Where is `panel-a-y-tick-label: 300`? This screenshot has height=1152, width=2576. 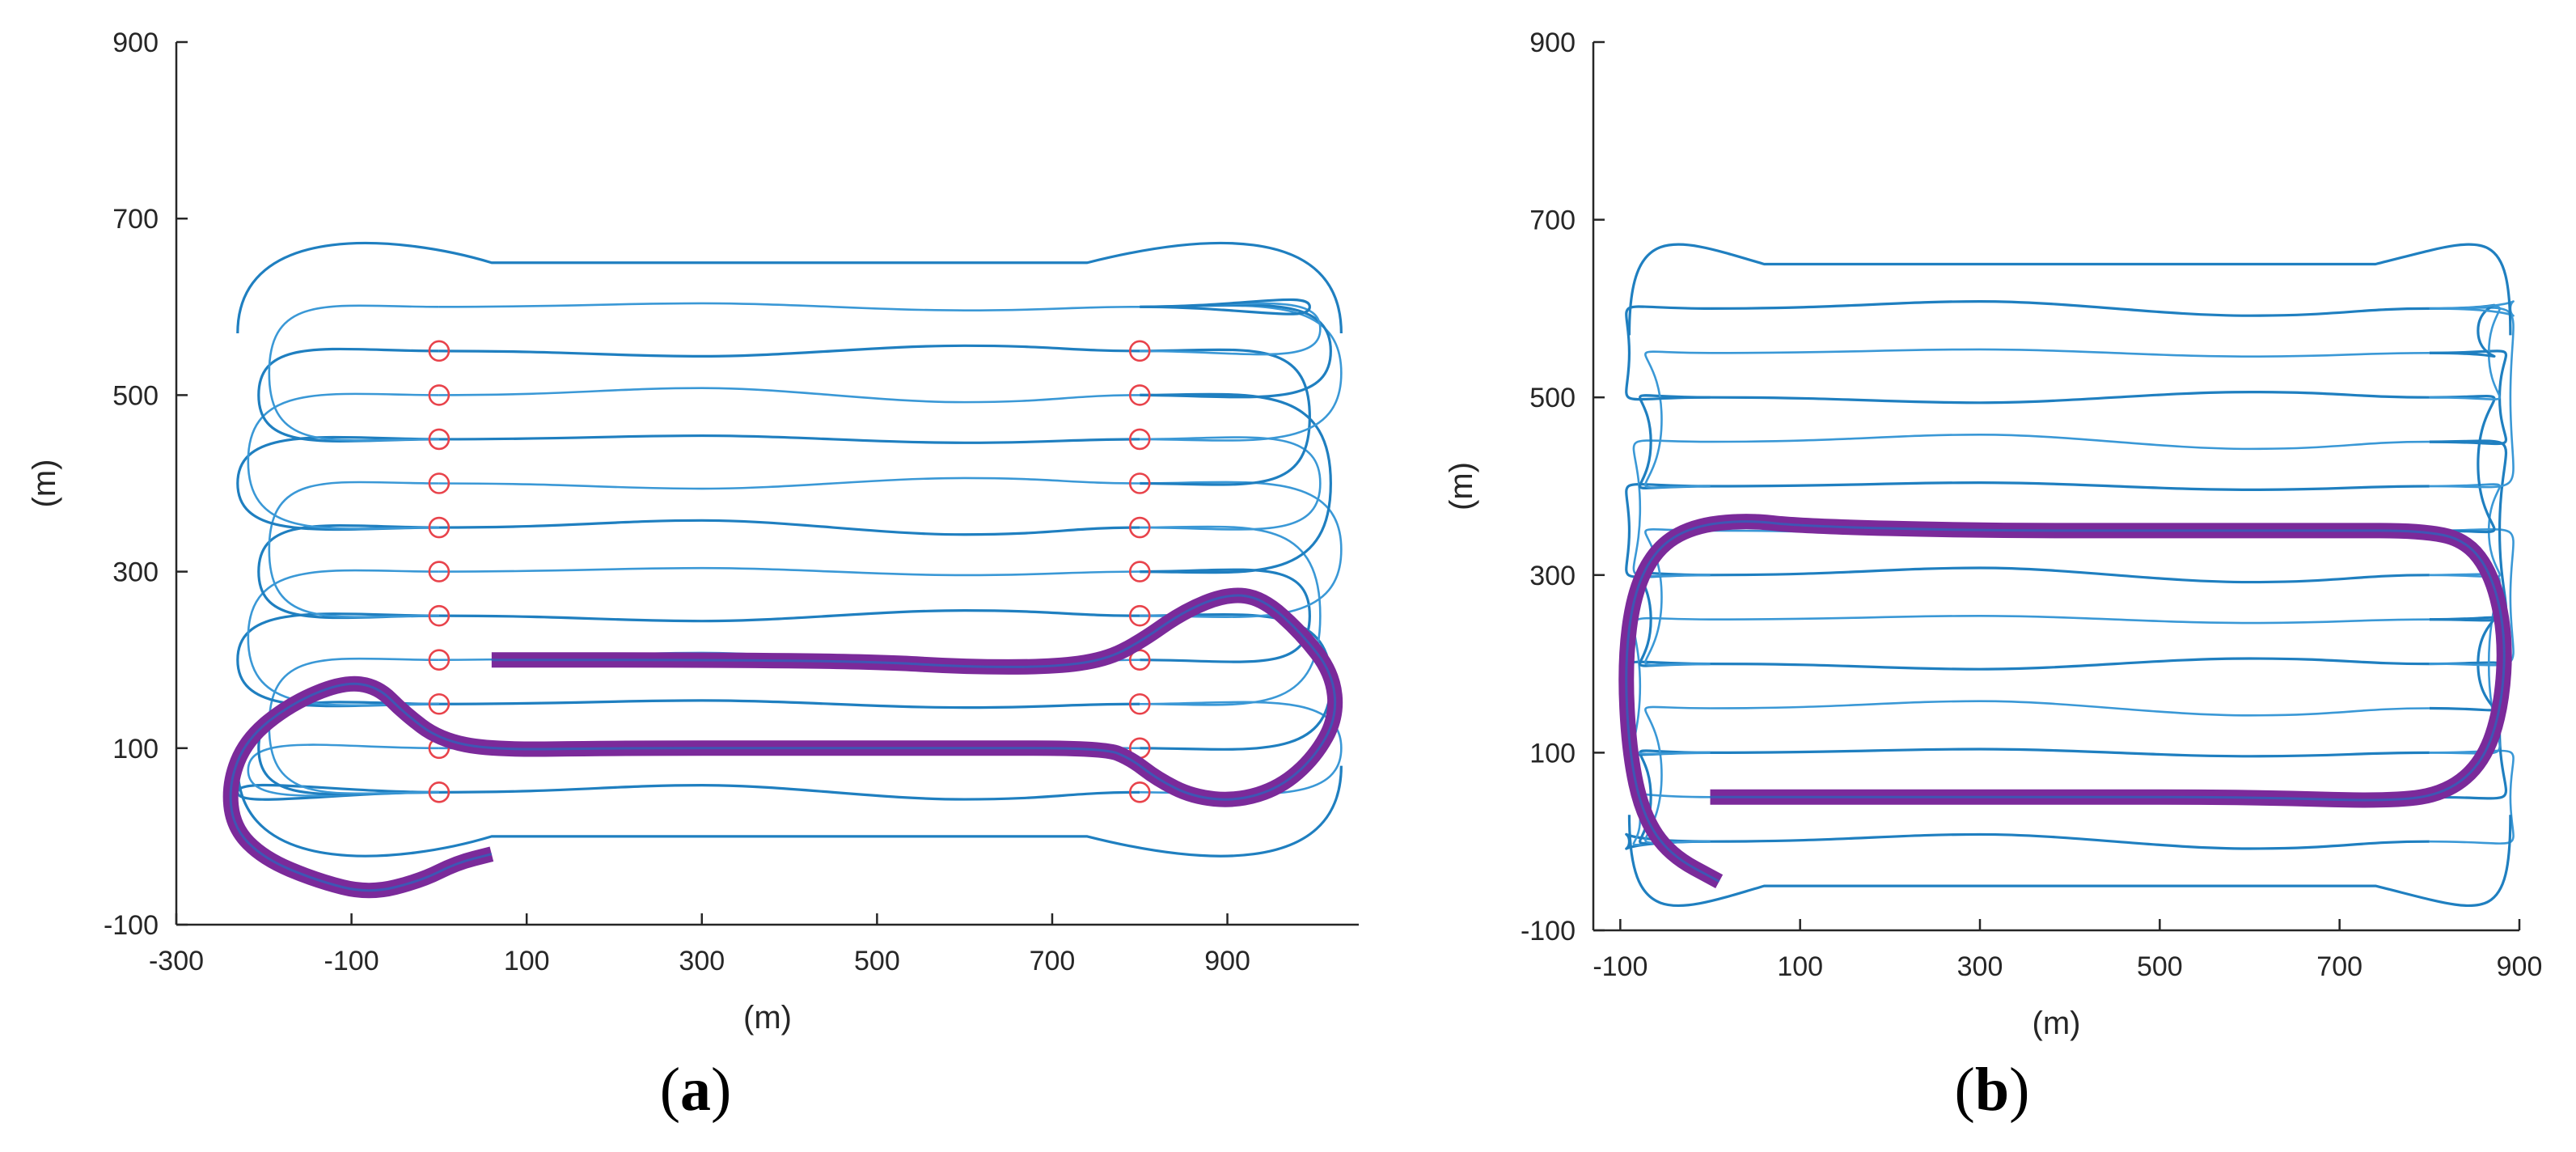 panel-a-y-tick-label: 300 is located at coordinates (136, 572).